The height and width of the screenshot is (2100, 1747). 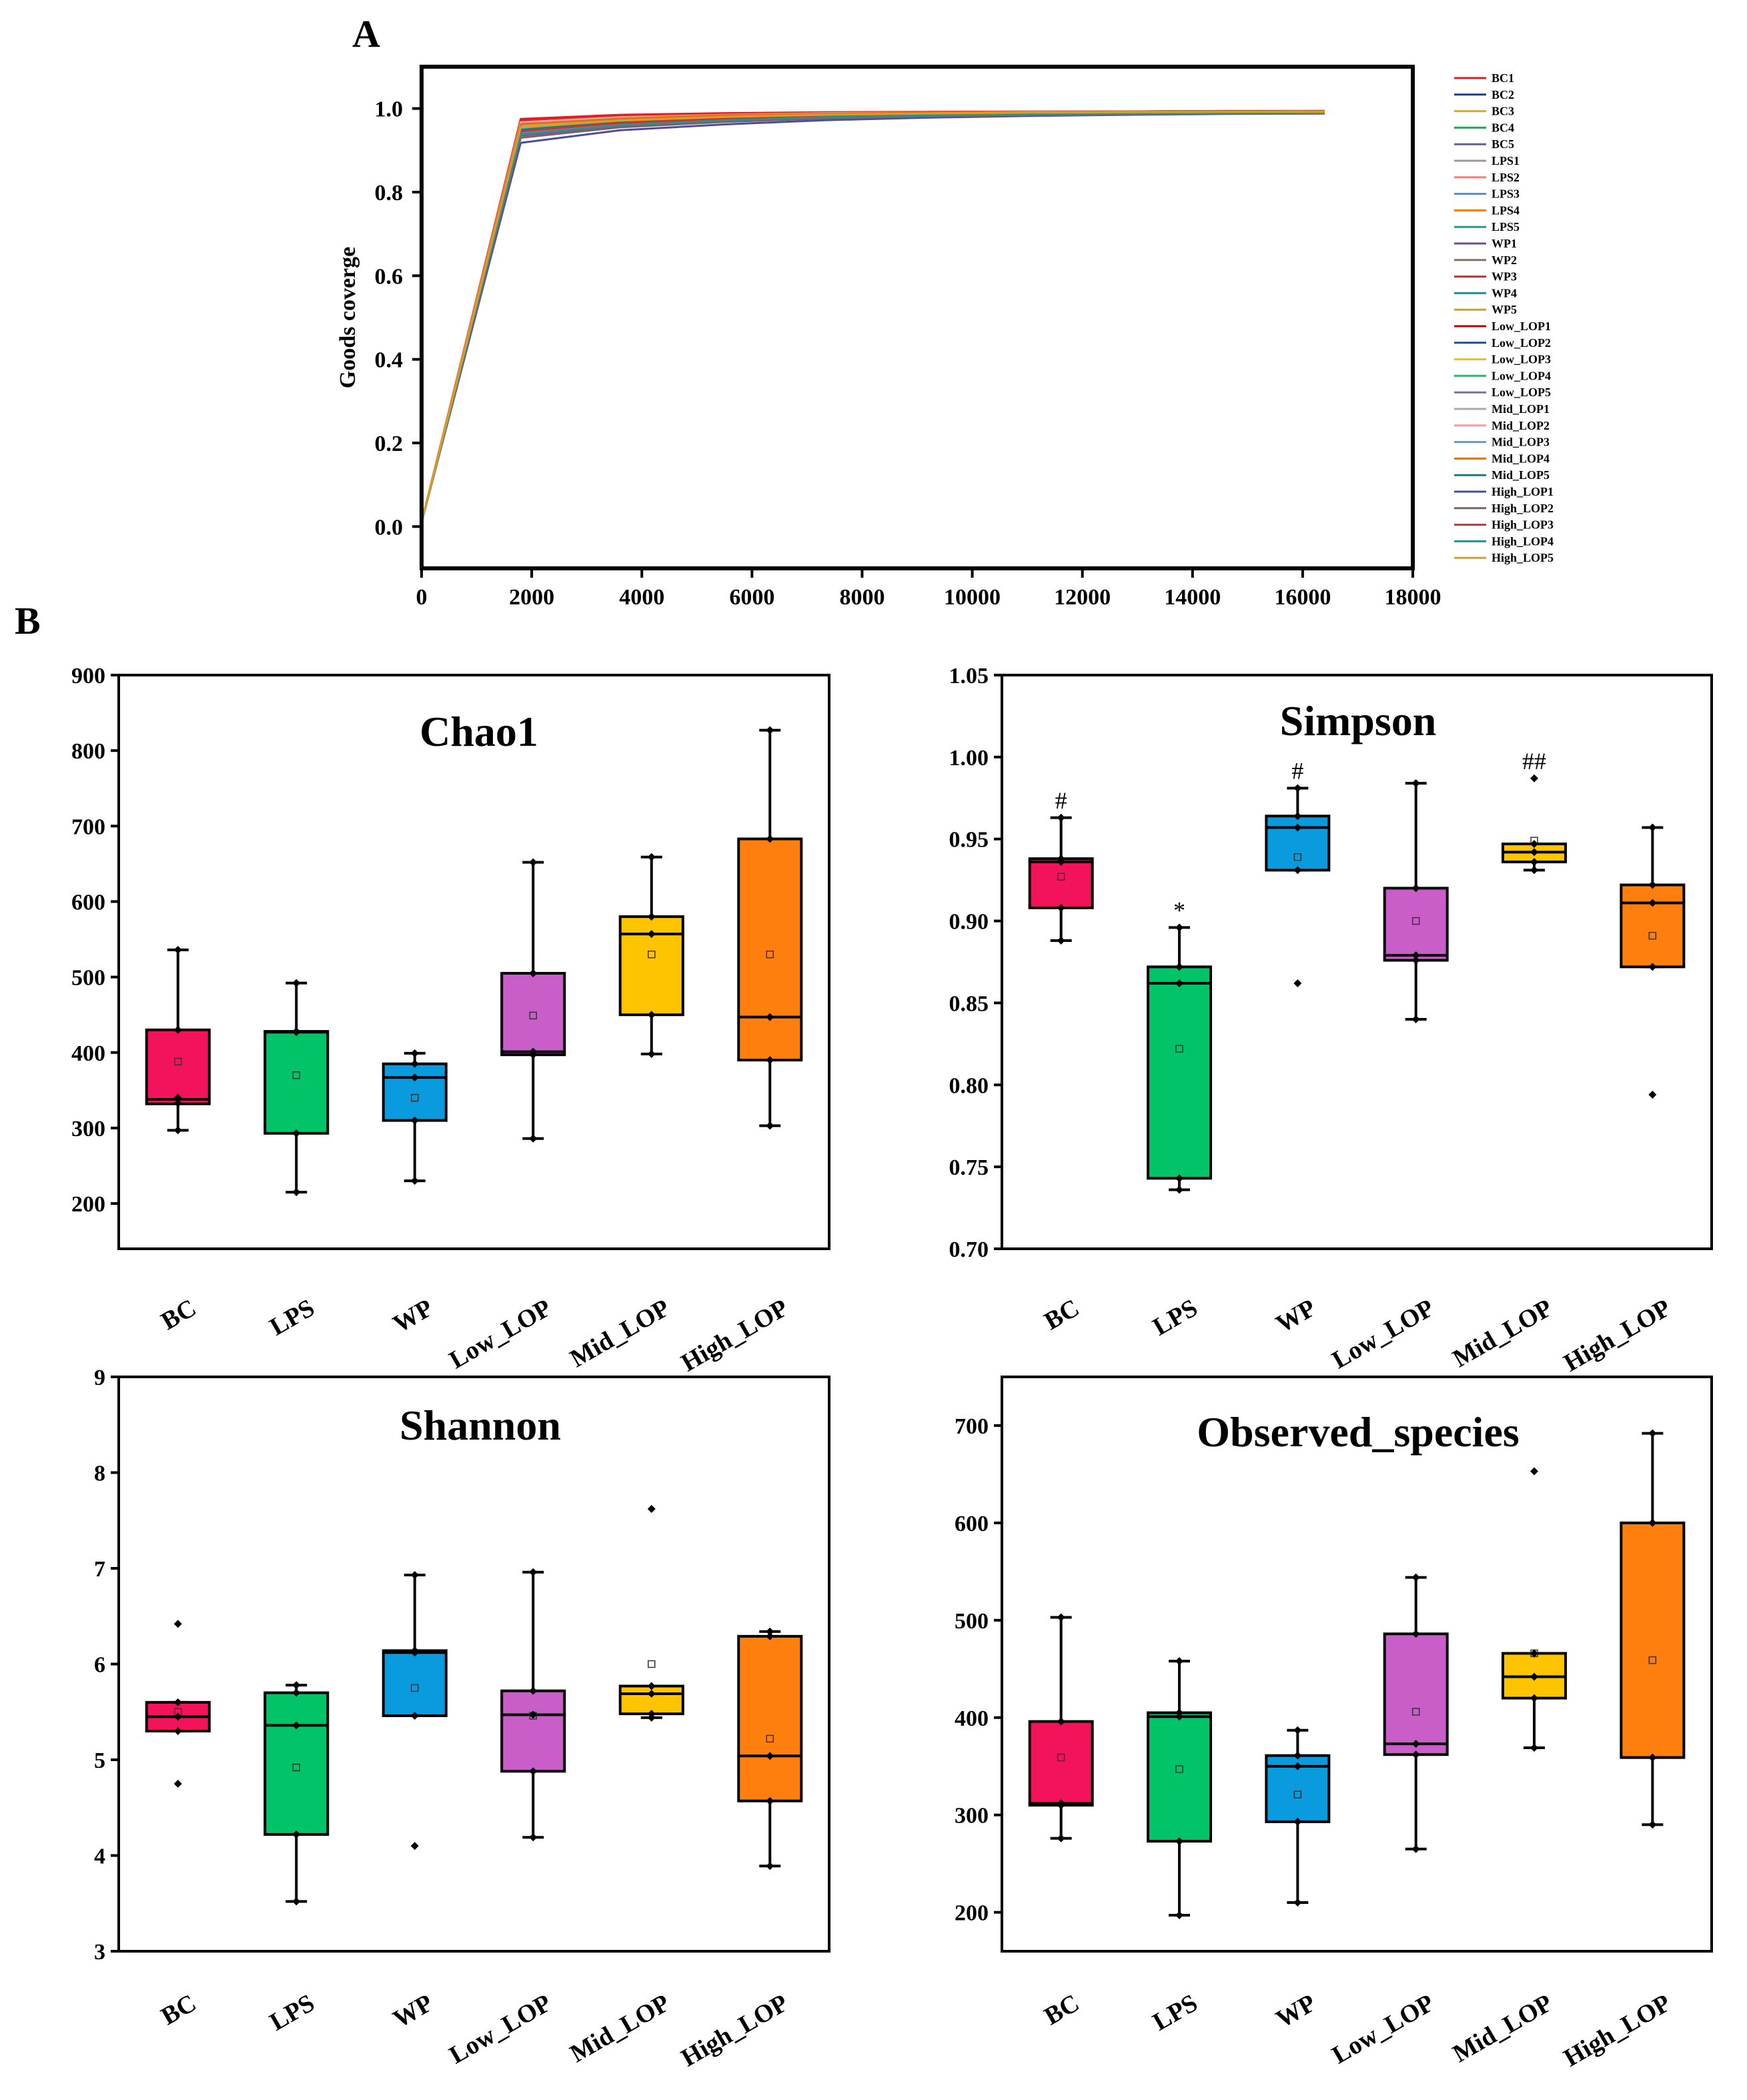 What do you see at coordinates (1522, 359) in the screenshot?
I see `legend-label: Low_LOP3` at bounding box center [1522, 359].